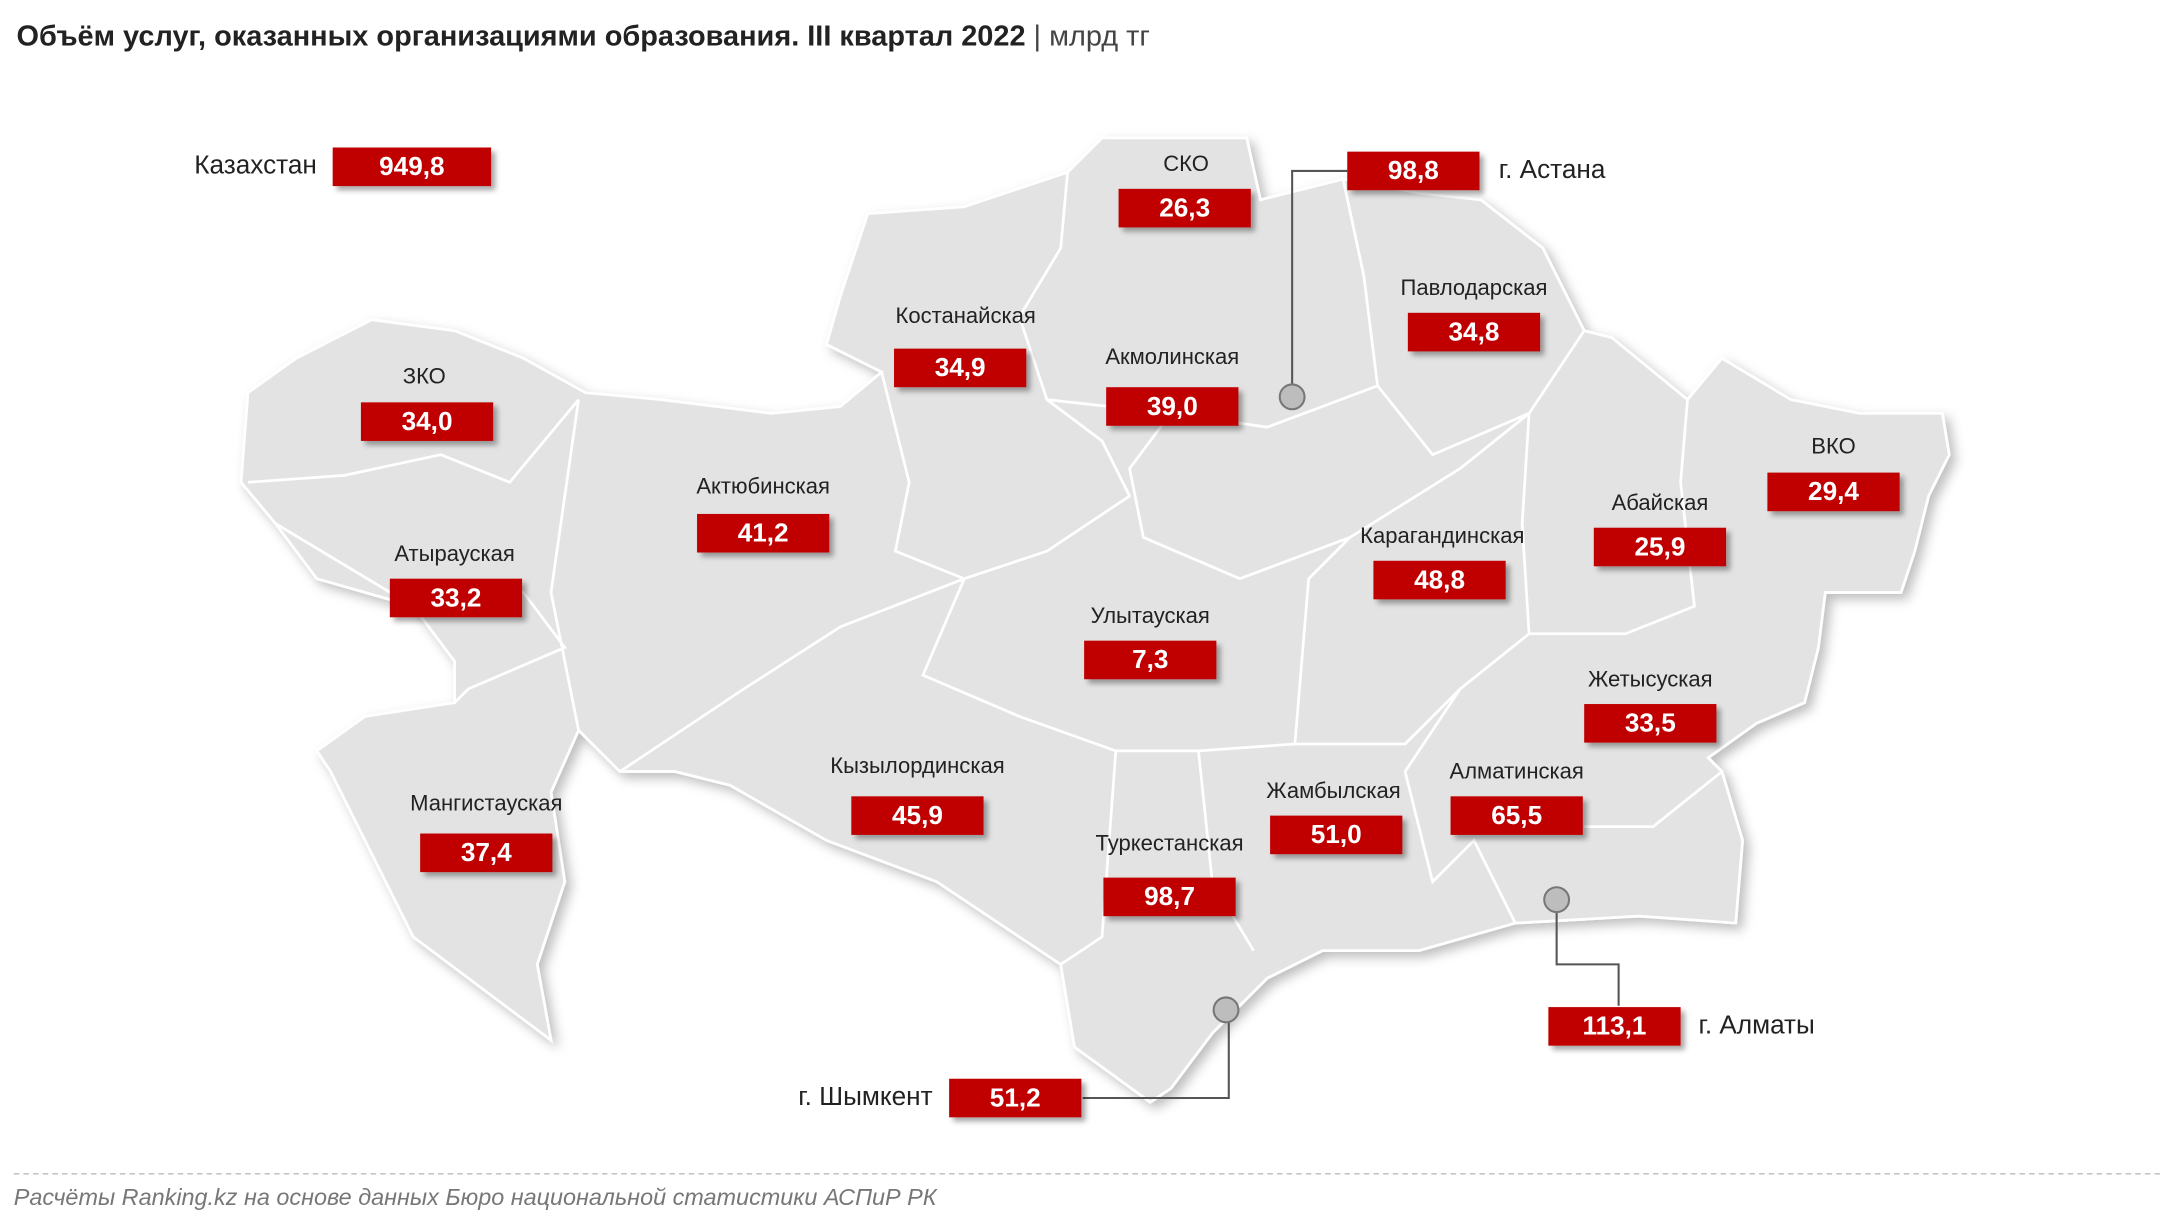 This screenshot has height=1229, width=2160. I want to click on value-label: 45,9, so click(917, 815).